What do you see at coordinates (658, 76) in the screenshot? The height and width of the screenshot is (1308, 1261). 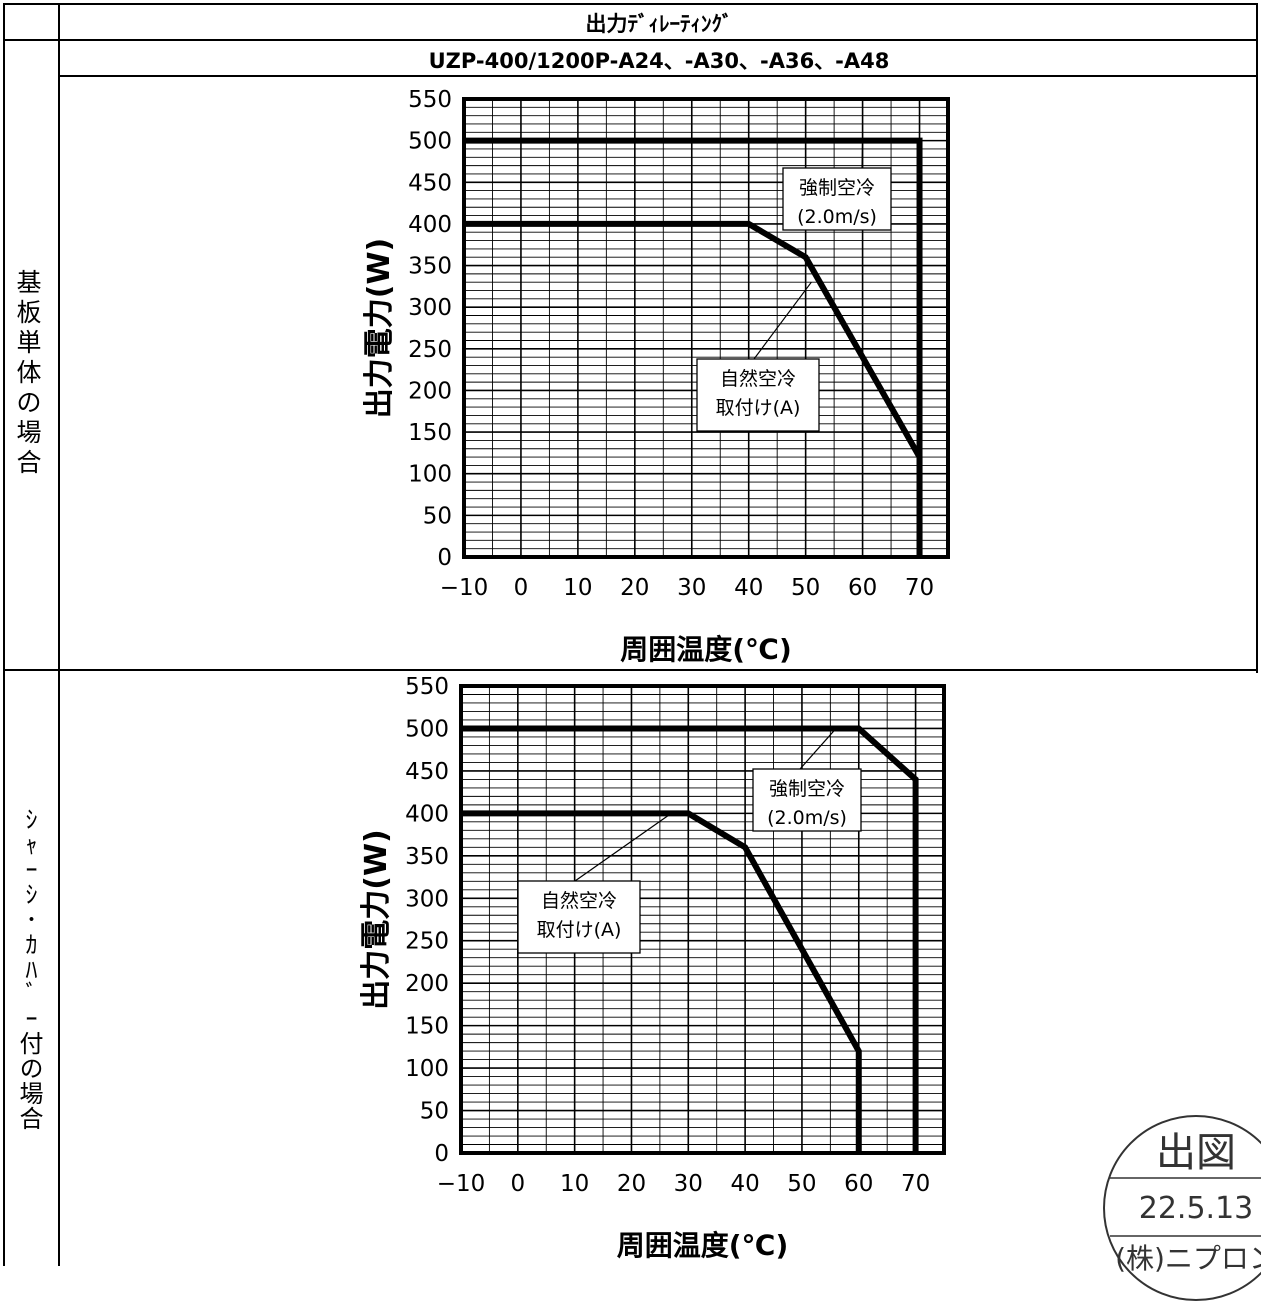 I see `table-divider-model` at bounding box center [658, 76].